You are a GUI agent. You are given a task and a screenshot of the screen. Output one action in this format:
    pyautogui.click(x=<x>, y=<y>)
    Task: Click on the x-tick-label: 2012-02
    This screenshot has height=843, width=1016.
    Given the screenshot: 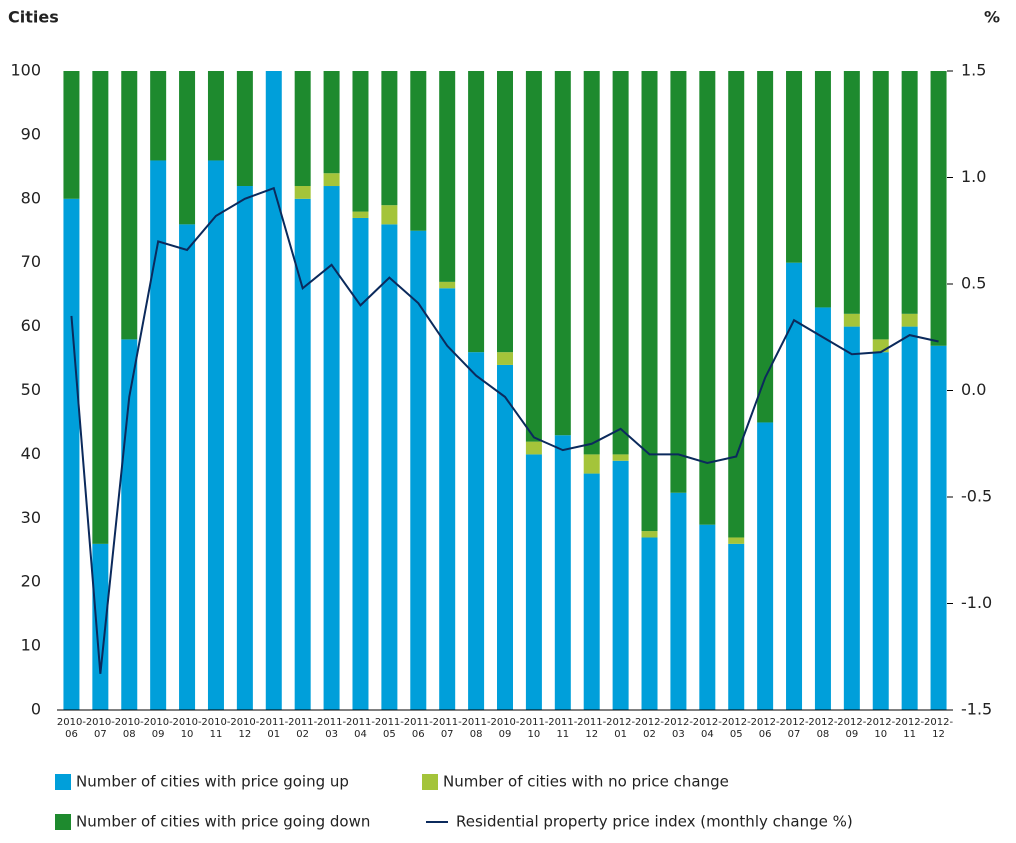 What is the action you would take?
    pyautogui.click(x=649, y=728)
    